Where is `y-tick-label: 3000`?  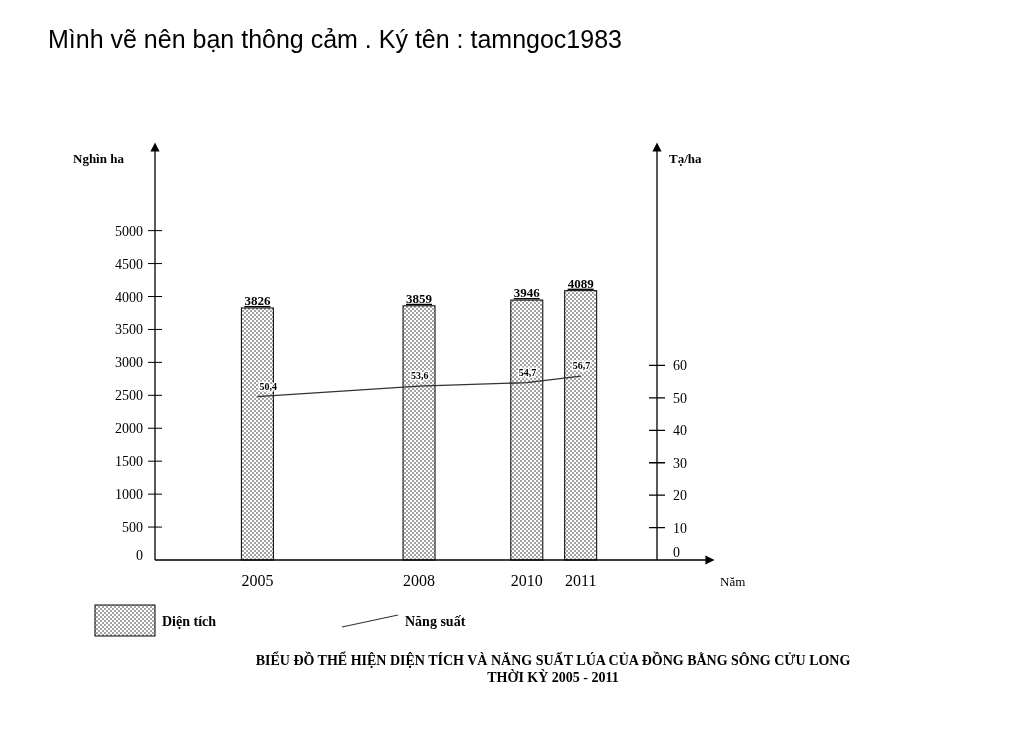 y-tick-label: 3000 is located at coordinates (129, 363).